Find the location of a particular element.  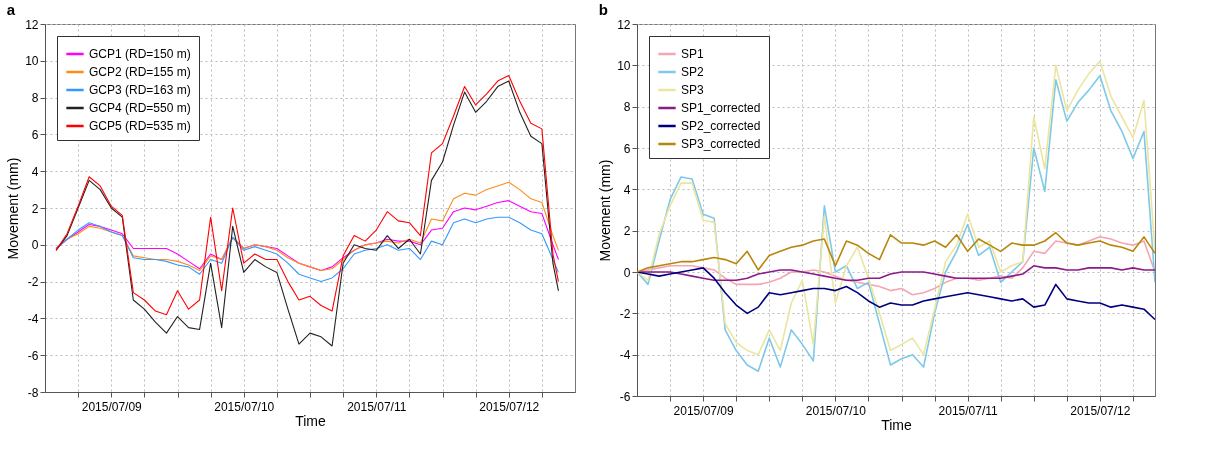

legend-label: SP3_corrected is located at coordinates (721, 144).